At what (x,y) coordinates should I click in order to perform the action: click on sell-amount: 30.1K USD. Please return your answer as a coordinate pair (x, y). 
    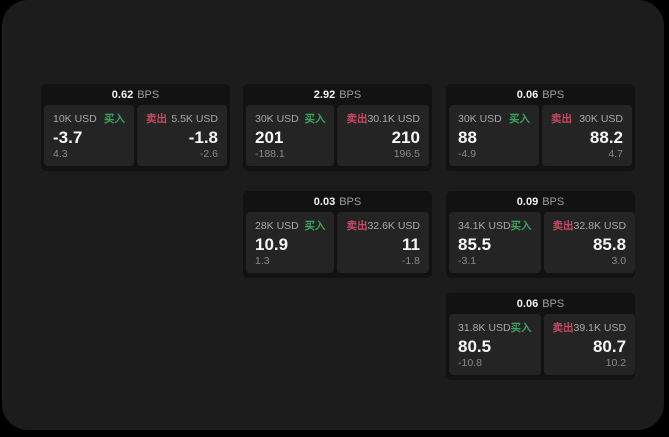
    Looking at the image, I should click on (393, 118).